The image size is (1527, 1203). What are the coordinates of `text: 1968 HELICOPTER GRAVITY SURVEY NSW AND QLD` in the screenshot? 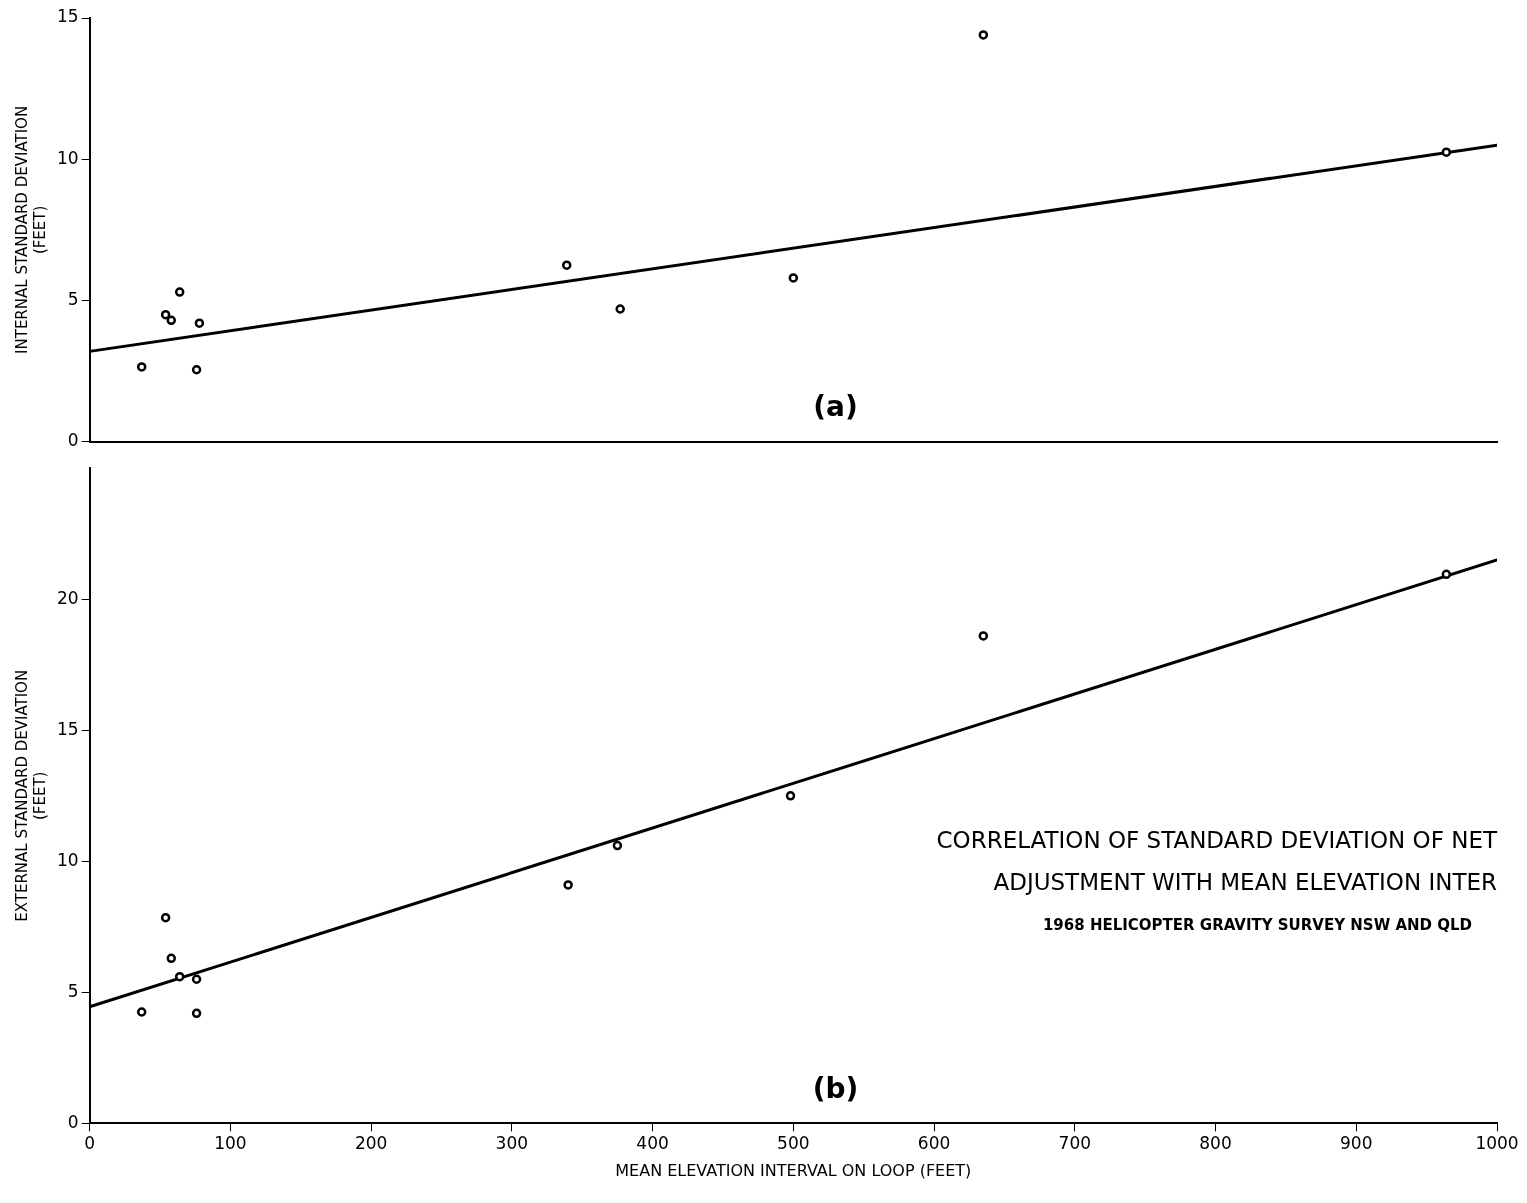 It's located at (1257, 924).